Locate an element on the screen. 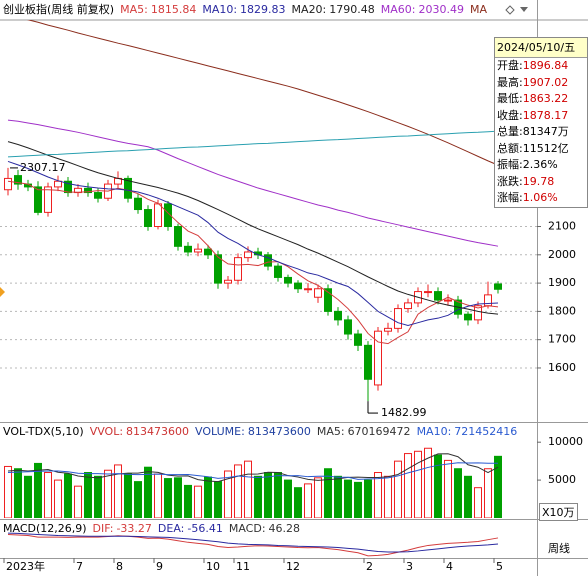  info-label: 最高: is located at coordinates (510, 82).